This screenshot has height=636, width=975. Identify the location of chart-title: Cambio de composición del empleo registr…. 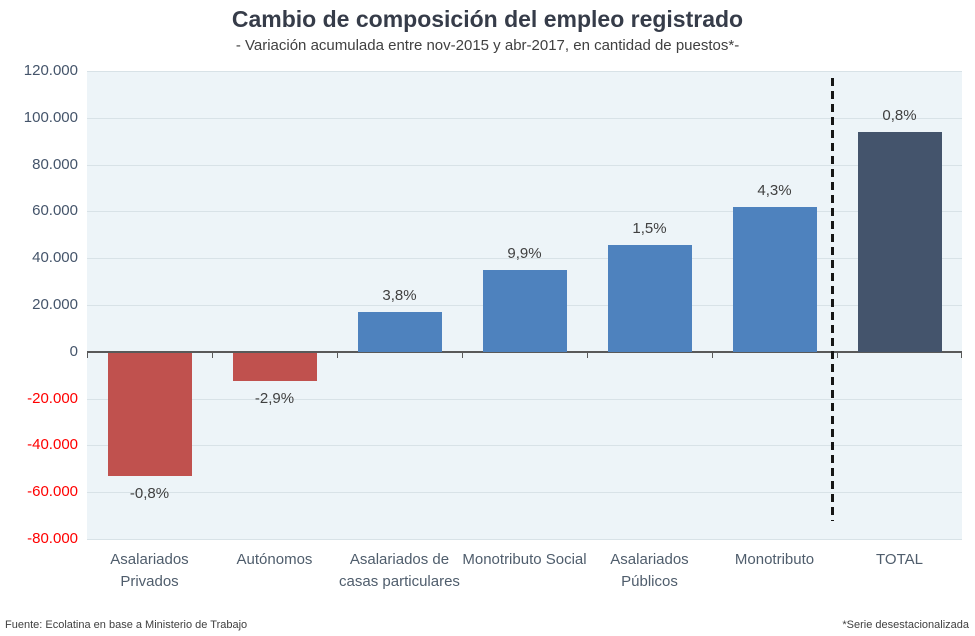
(487, 19).